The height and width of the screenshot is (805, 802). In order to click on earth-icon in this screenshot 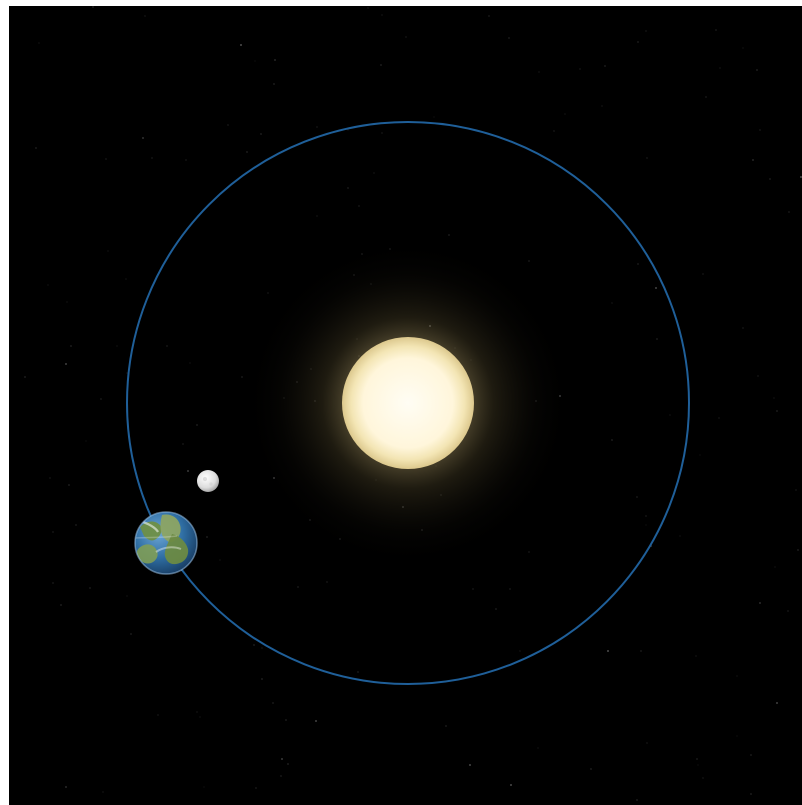, I will do `click(166, 543)`.